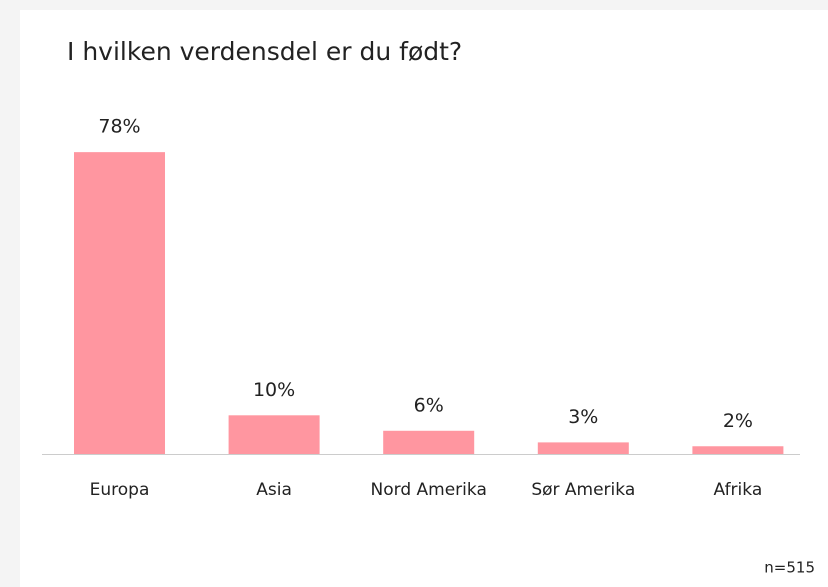 This screenshot has height=587, width=828. I want to click on value-label: 6%, so click(429, 405).